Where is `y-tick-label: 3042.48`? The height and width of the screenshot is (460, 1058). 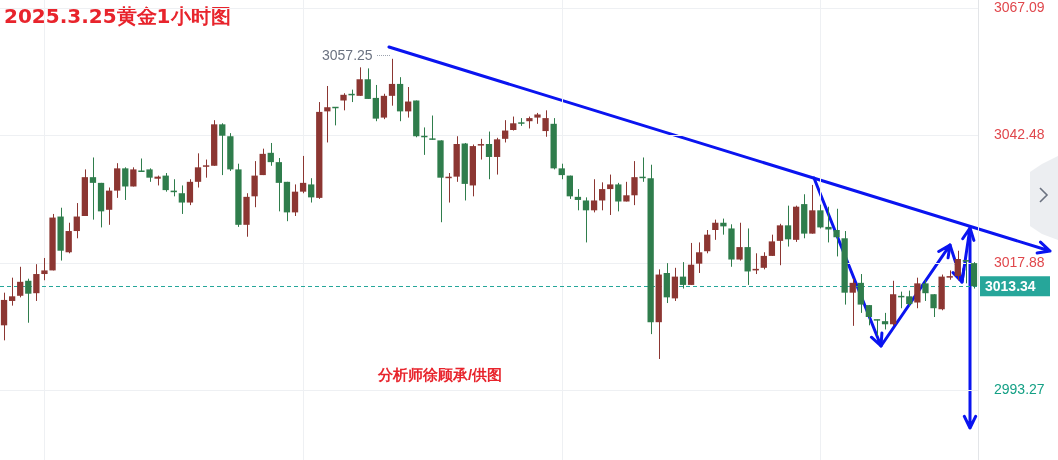
y-tick-label: 3042.48 is located at coordinates (1019, 134).